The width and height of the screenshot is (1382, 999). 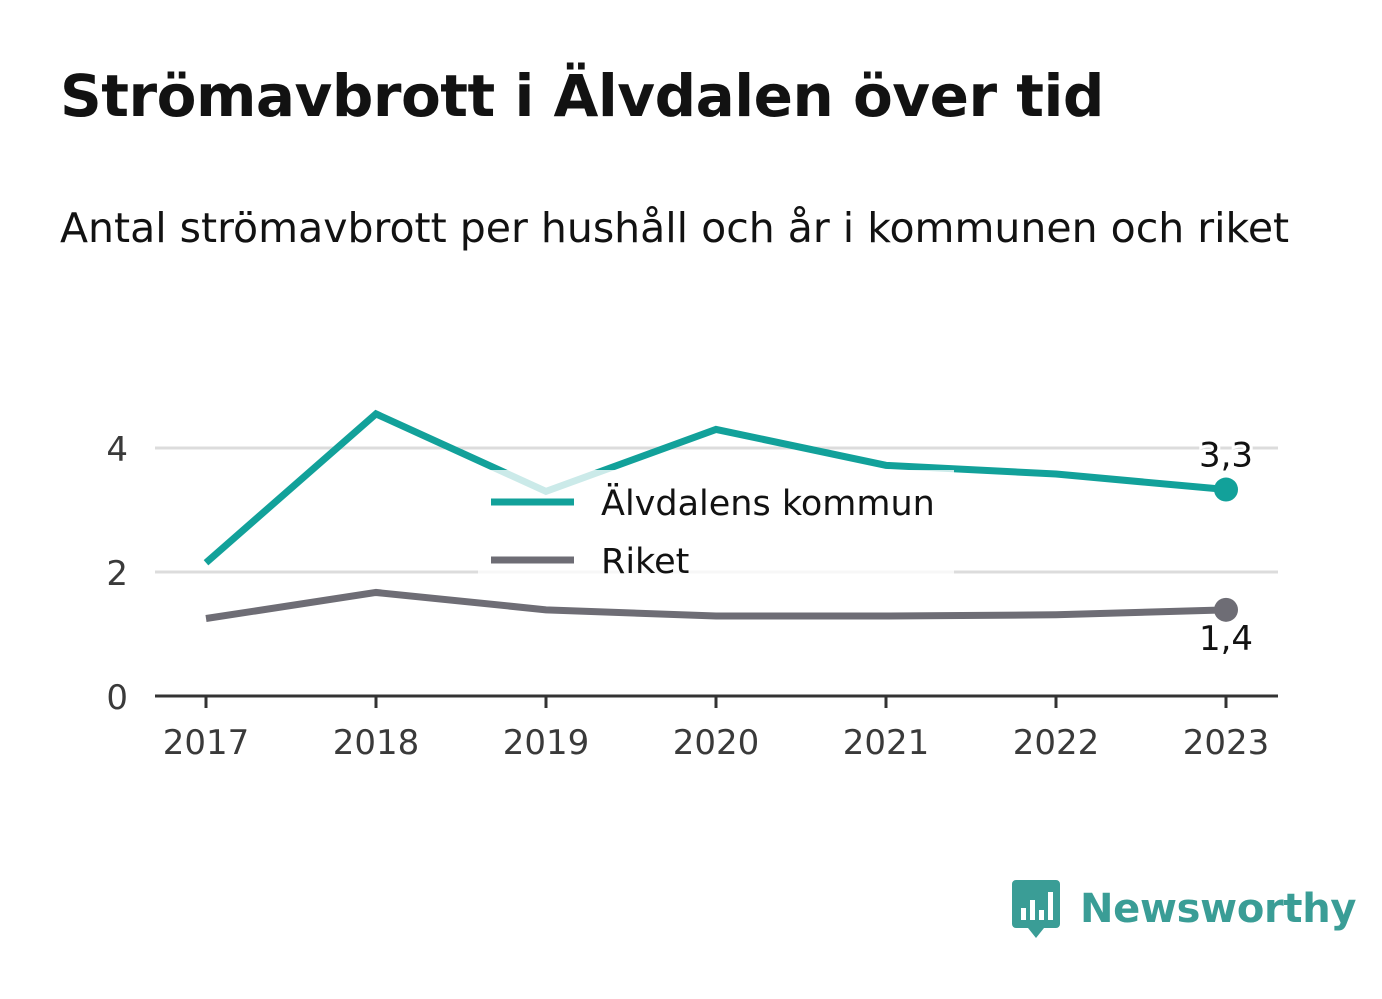 I want to click on x-tick-label: 2018, so click(x=376, y=743).